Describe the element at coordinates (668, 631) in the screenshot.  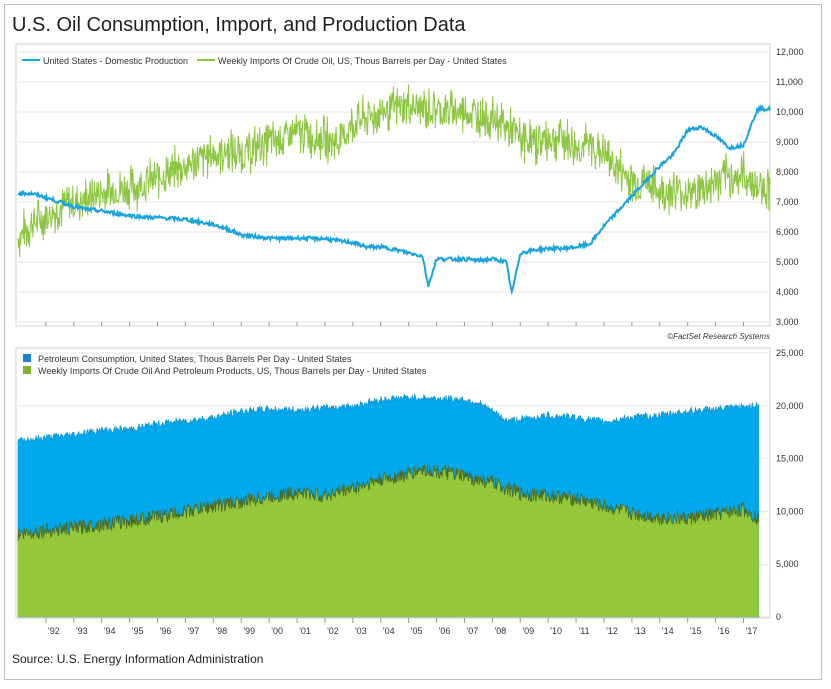
I see `x-tick-label: '14` at that location.